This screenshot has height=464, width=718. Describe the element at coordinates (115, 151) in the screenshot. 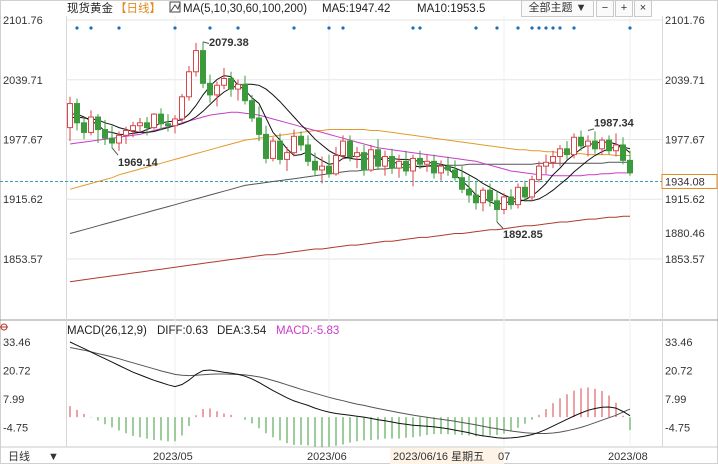

I see `annotation-low-may-pointer` at that location.